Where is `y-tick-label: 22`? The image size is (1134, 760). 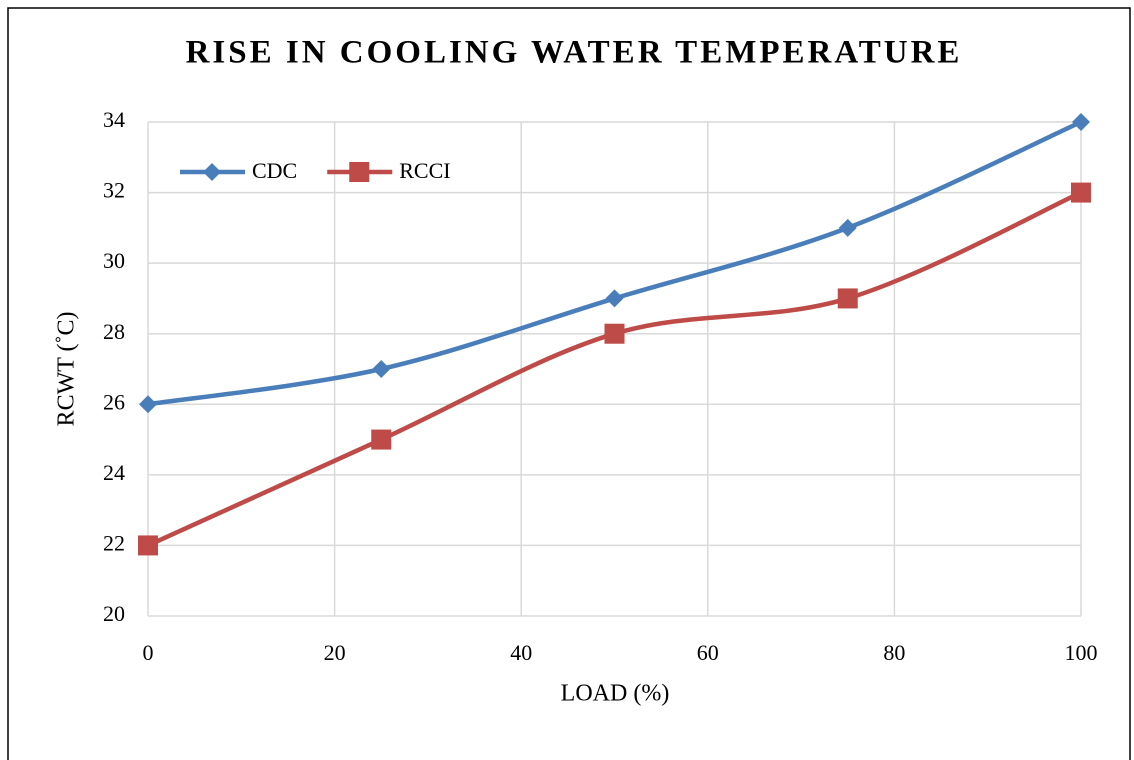 y-tick-label: 22 is located at coordinates (114, 542).